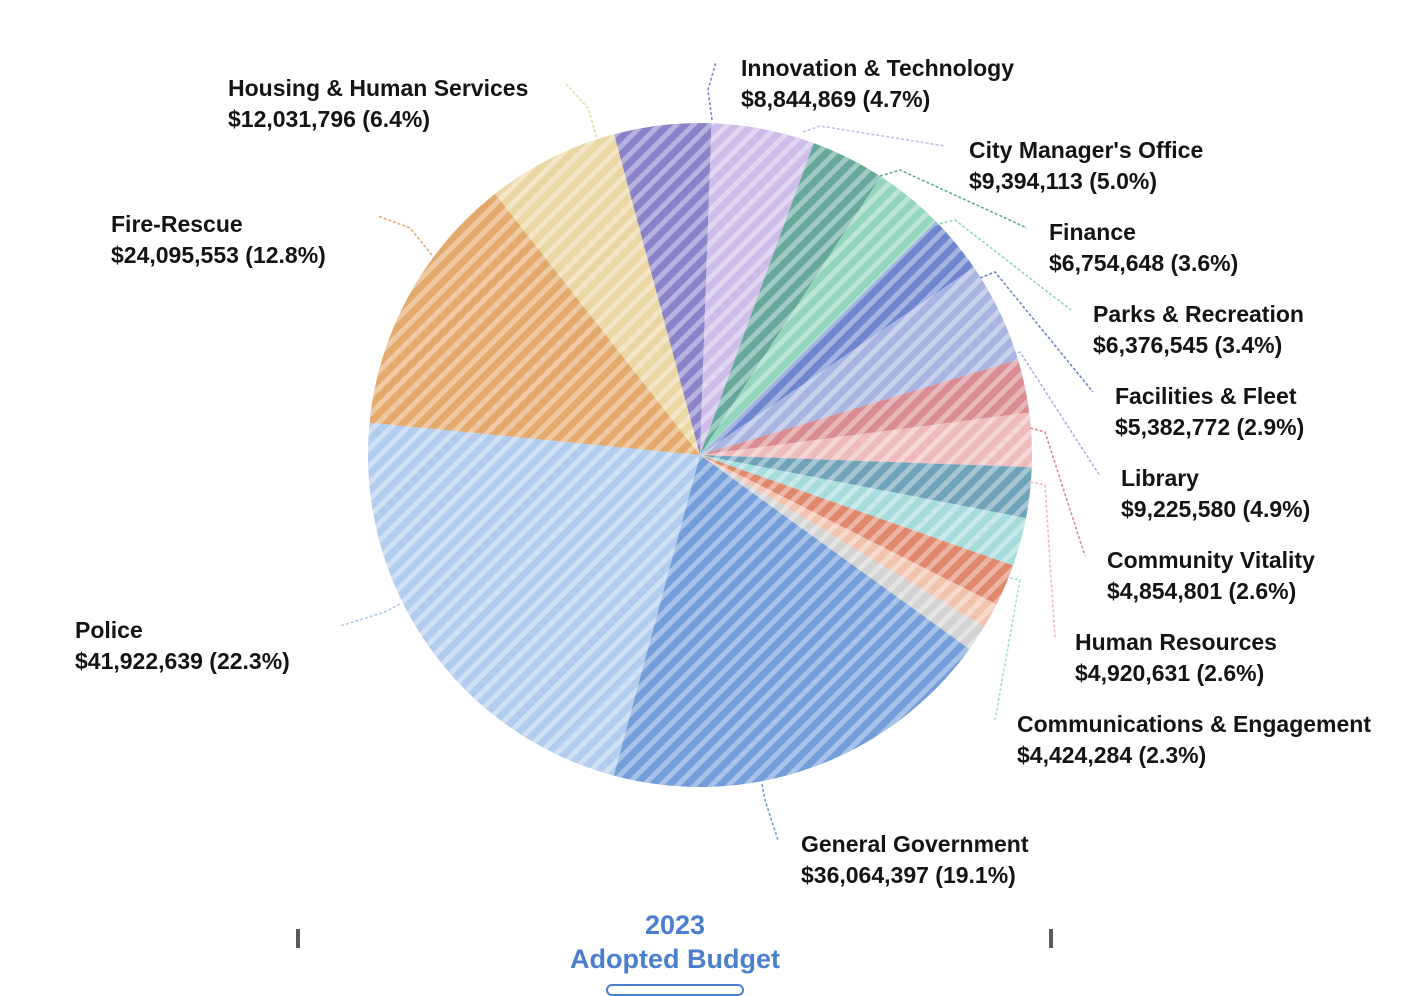  What do you see at coordinates (915, 844) in the screenshot?
I see `slice-label-name: General Government` at bounding box center [915, 844].